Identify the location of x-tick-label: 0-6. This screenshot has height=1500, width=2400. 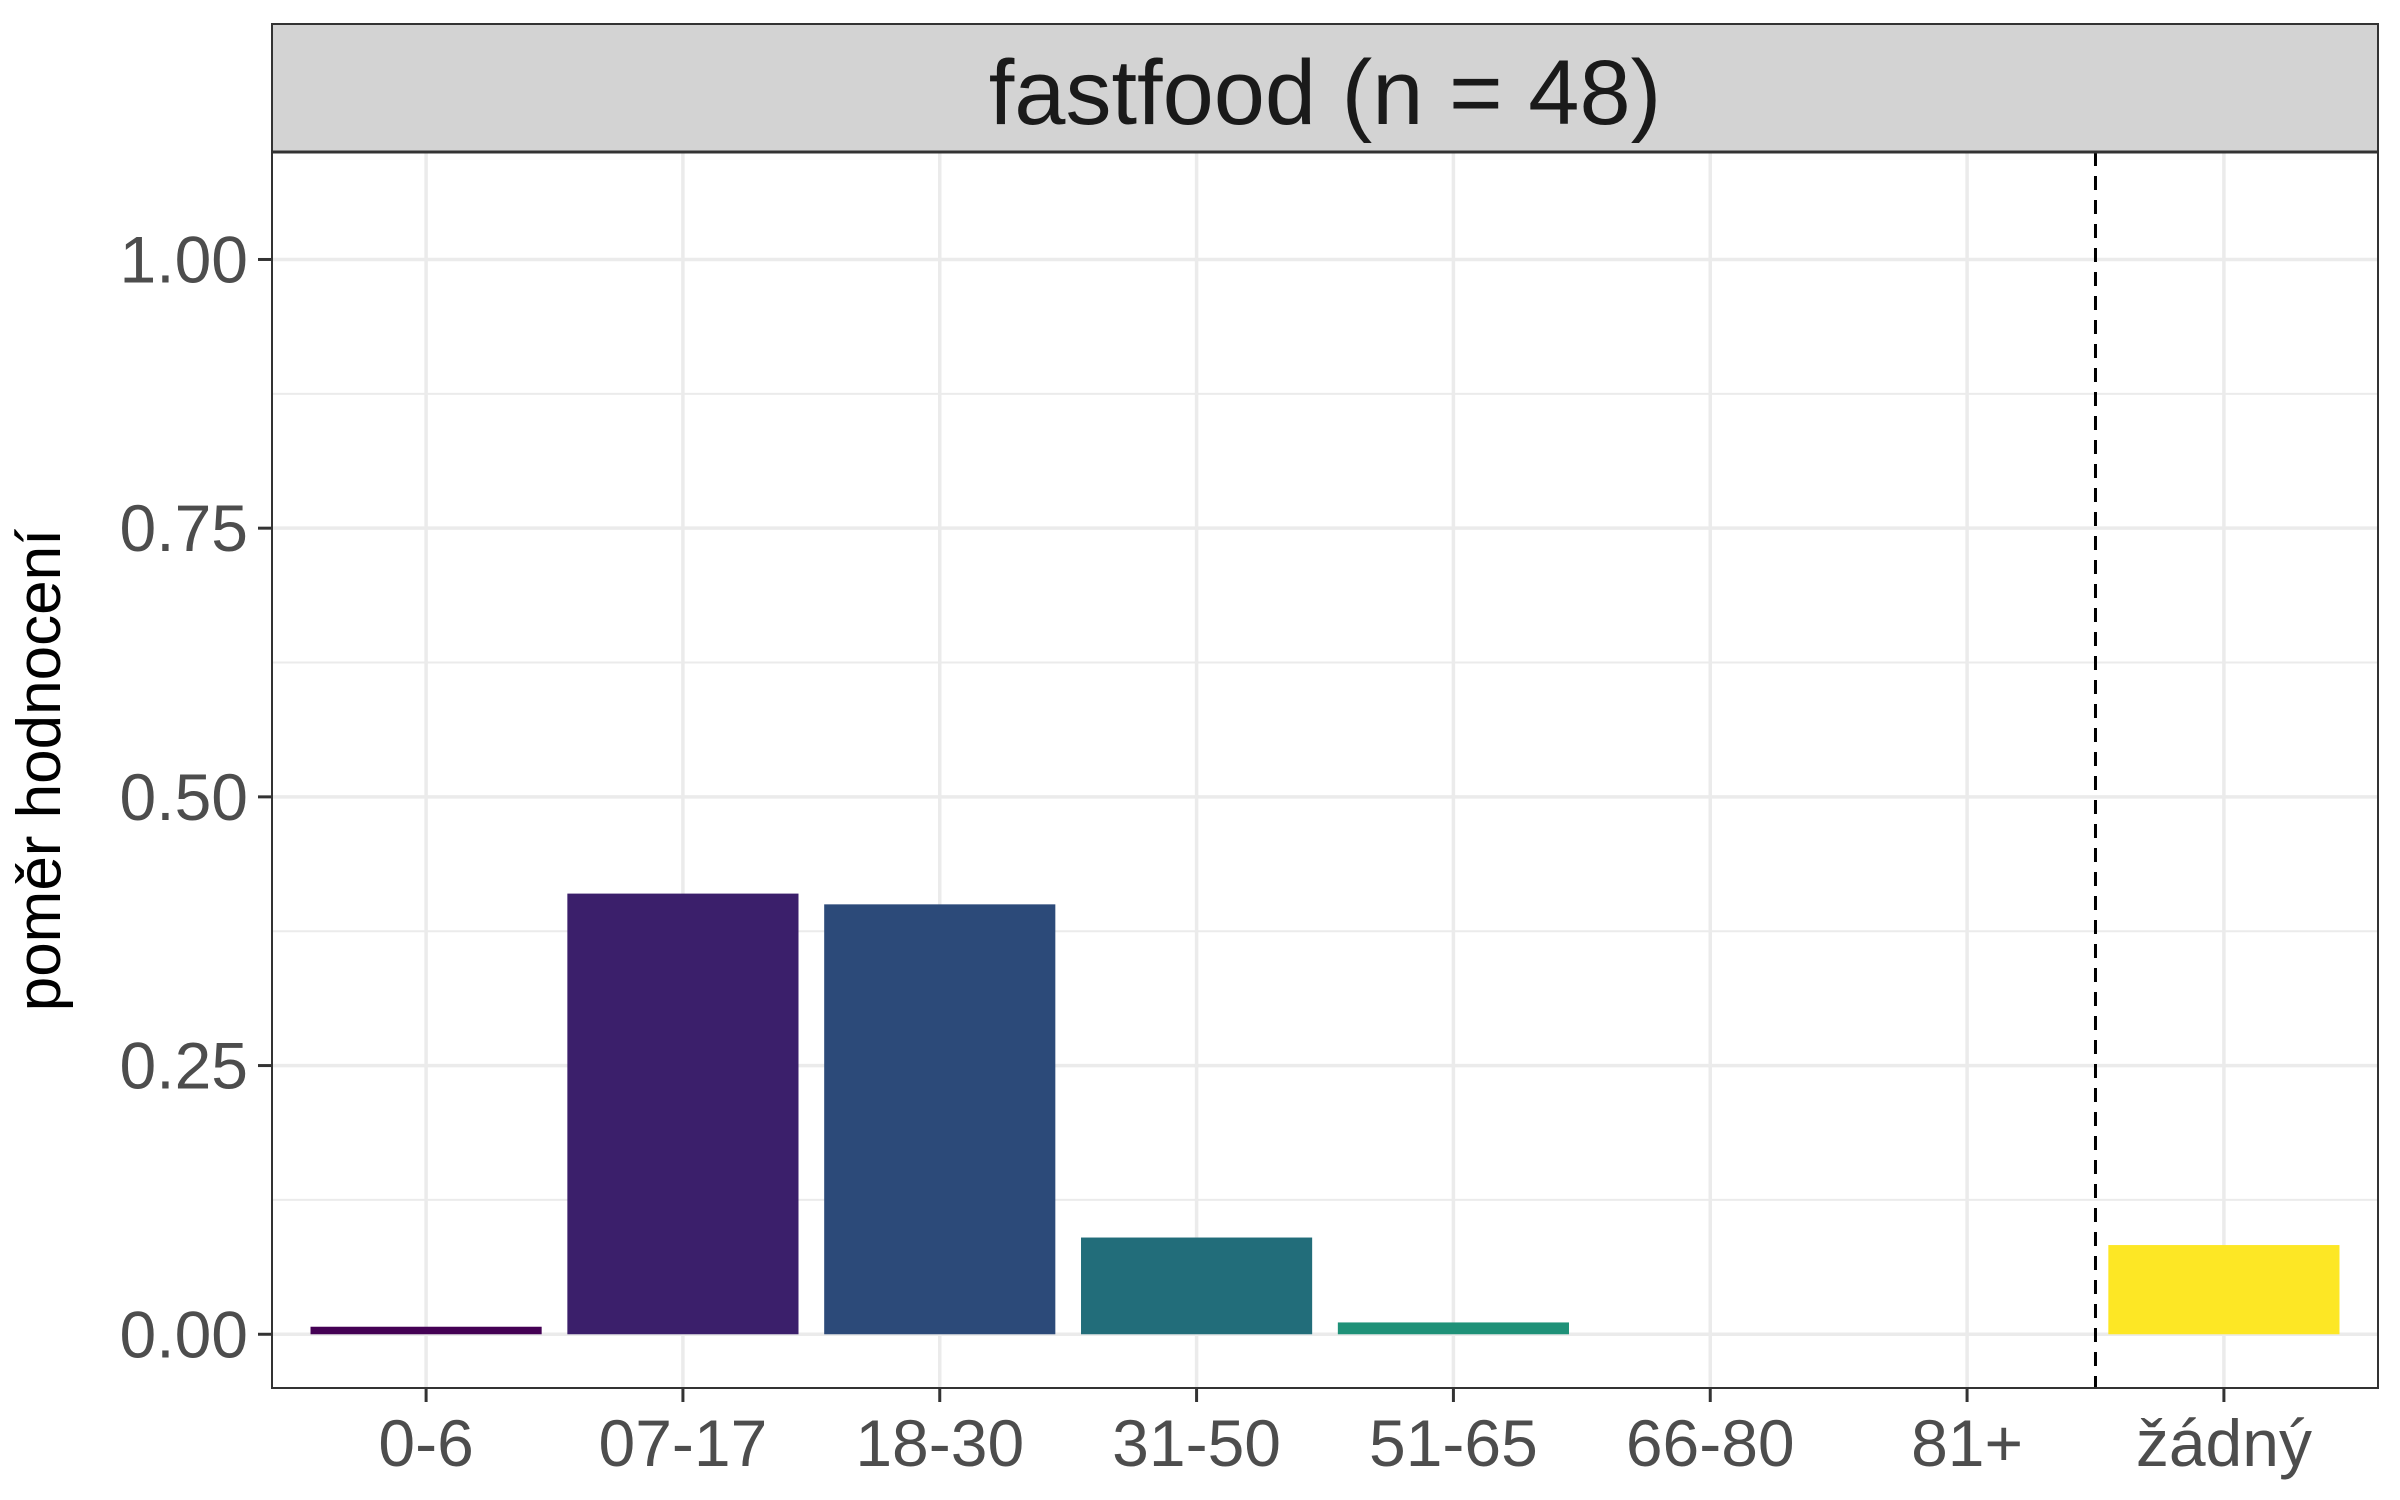
(425, 1443).